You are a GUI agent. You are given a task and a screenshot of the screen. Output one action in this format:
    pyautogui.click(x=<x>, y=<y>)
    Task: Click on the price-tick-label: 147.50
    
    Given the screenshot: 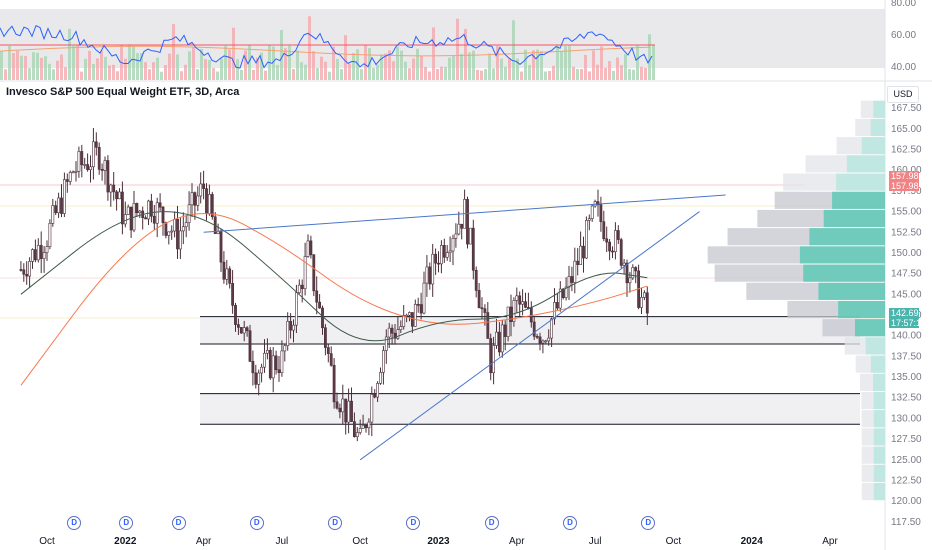 What is the action you would take?
    pyautogui.click(x=906, y=274)
    